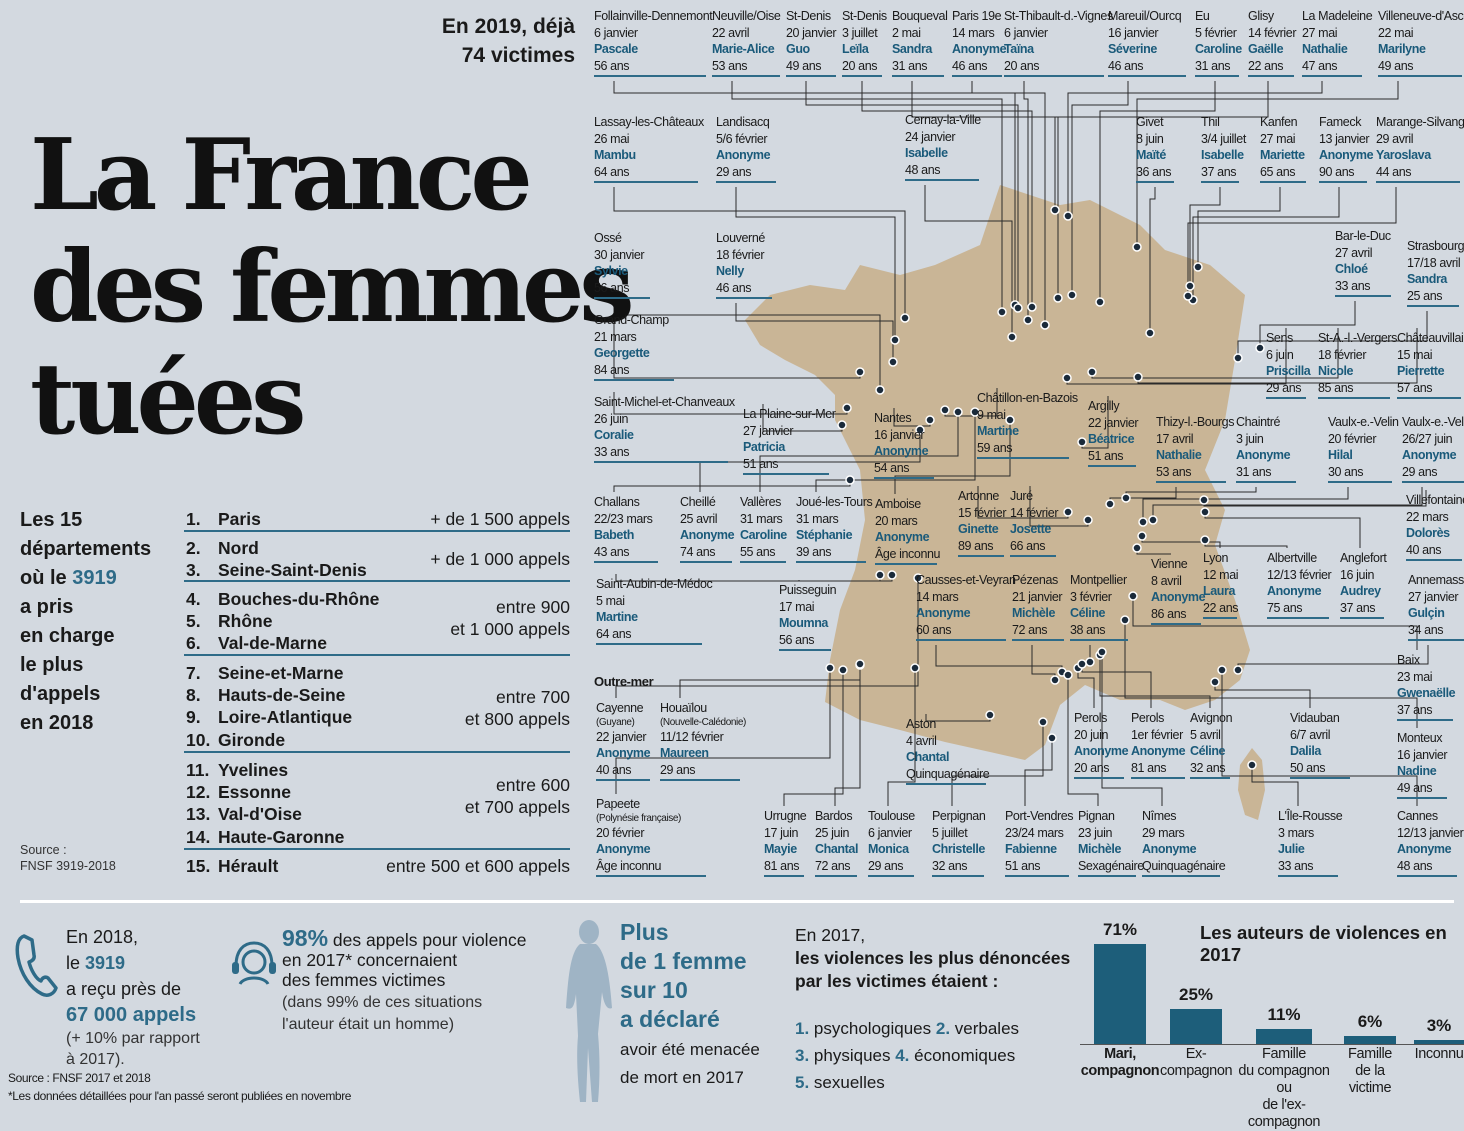 The height and width of the screenshot is (1131, 1464). Describe the element at coordinates (193, 548) in the screenshot. I see `departement-rank: 2.` at that location.